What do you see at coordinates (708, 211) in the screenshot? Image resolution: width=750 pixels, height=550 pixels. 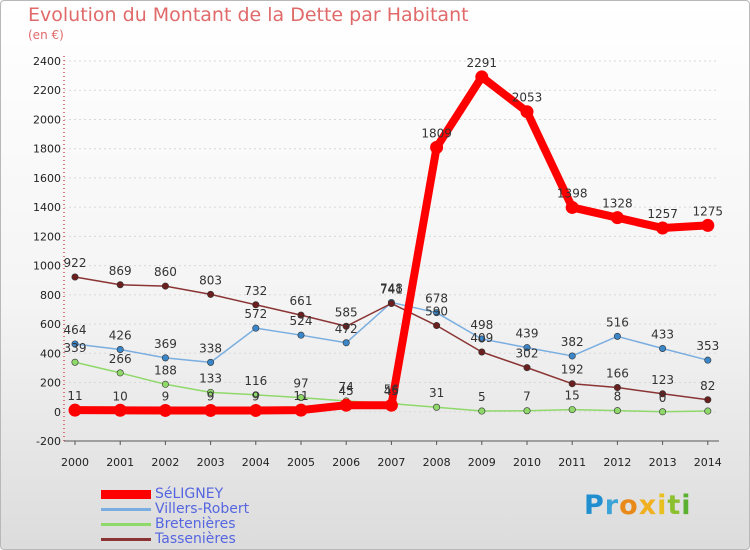 I see `data-label-seligney: 1275` at bounding box center [708, 211].